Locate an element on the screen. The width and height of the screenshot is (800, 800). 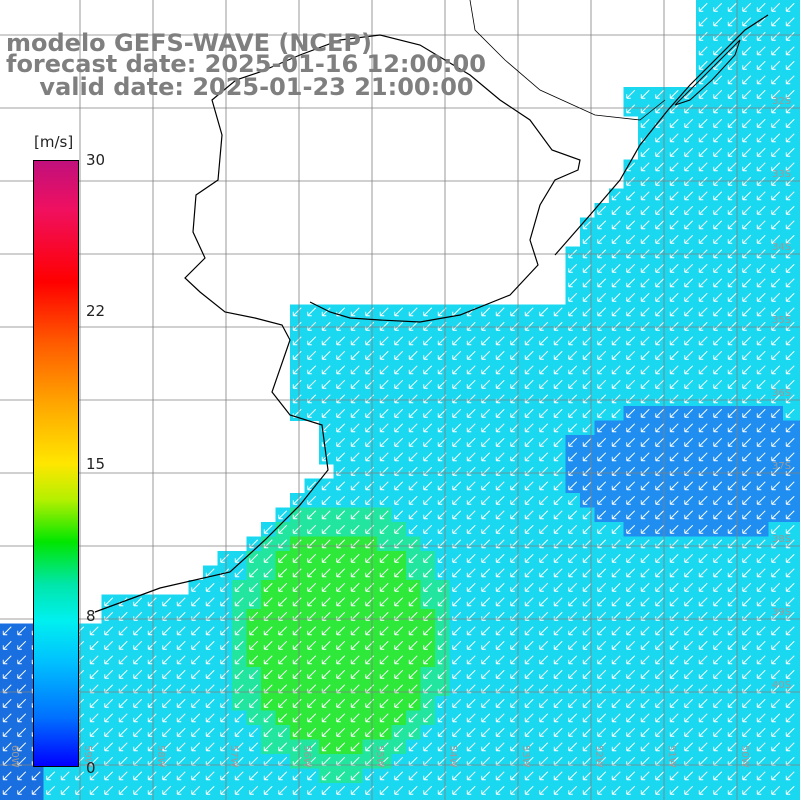
longitude-label: 51W is located at coordinates (671, 756).